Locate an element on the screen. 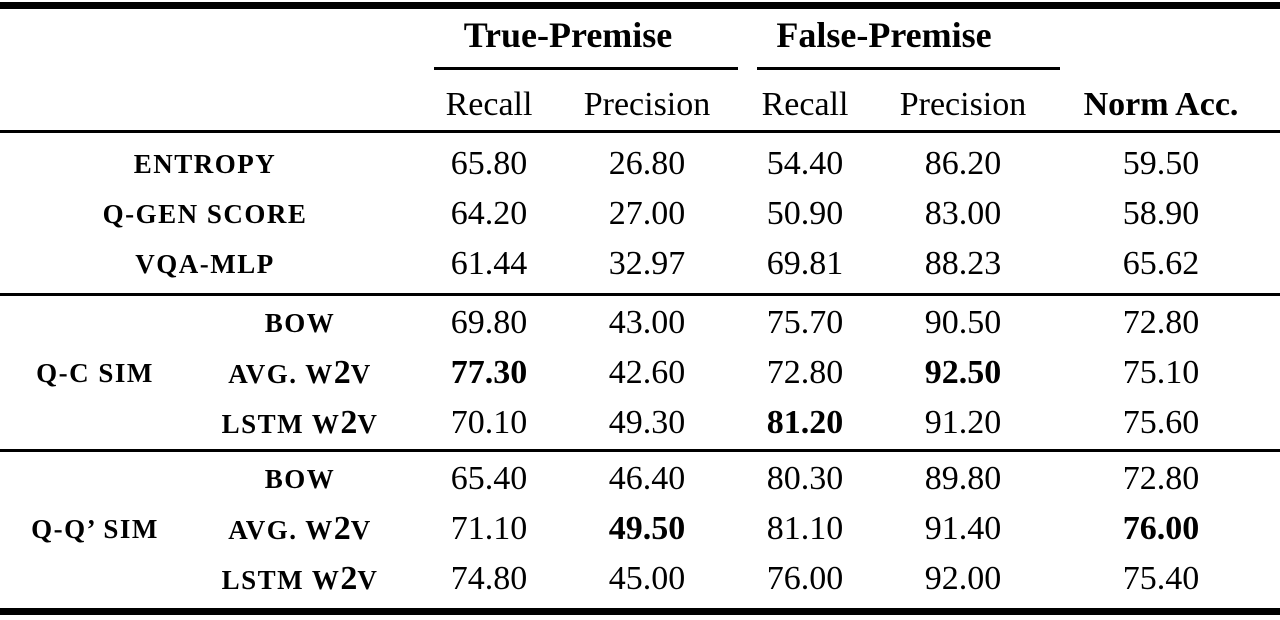 Image resolution: width=1280 pixels, height=620 pixels. column-header-tp-precision: Precision is located at coordinates (647, 104).